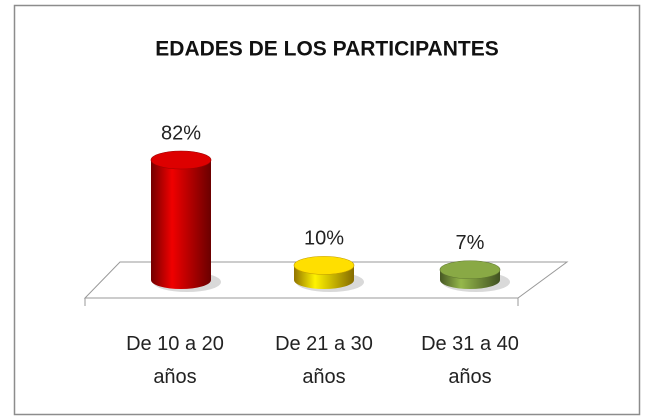 Image resolution: width=646 pixels, height=420 pixels. I want to click on x-tick-label: De 10 a 20 años, so click(175, 360).